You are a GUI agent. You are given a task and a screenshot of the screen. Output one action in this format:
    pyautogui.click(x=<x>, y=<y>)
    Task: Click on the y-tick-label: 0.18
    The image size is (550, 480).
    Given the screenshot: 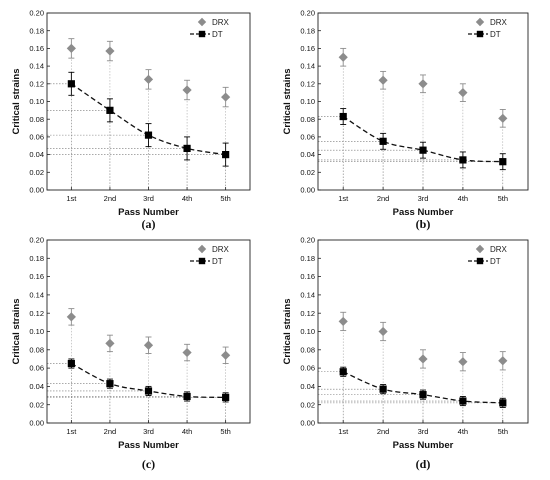 What is the action you would take?
    pyautogui.click(x=36, y=258)
    